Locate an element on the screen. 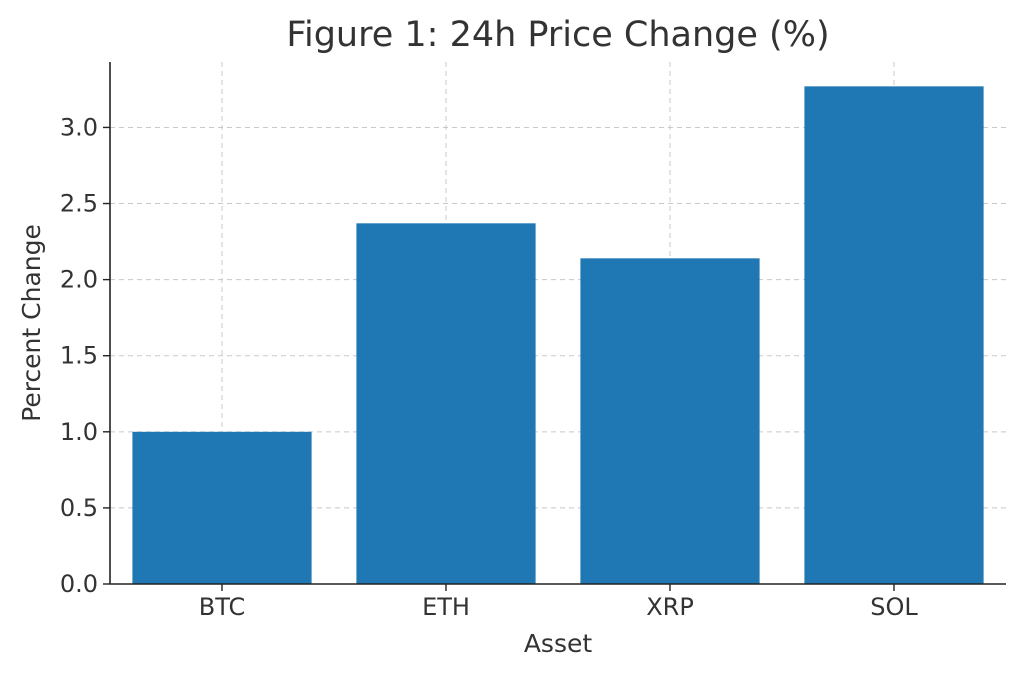  x-tick-label: ETH is located at coordinates (446, 607).